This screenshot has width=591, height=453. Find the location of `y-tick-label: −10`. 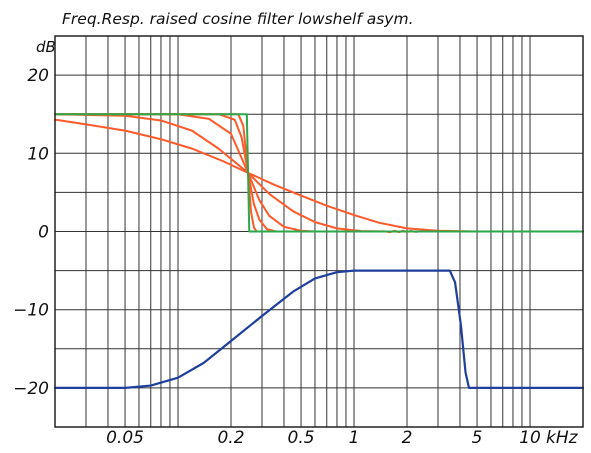

y-tick-label: −10 is located at coordinates (31, 311).